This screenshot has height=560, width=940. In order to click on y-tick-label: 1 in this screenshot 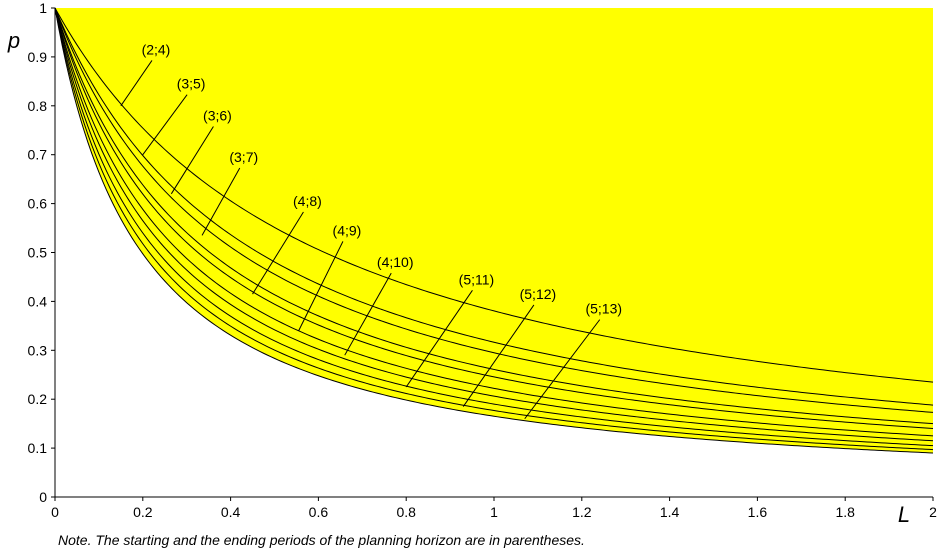, I will do `click(43, 8)`.